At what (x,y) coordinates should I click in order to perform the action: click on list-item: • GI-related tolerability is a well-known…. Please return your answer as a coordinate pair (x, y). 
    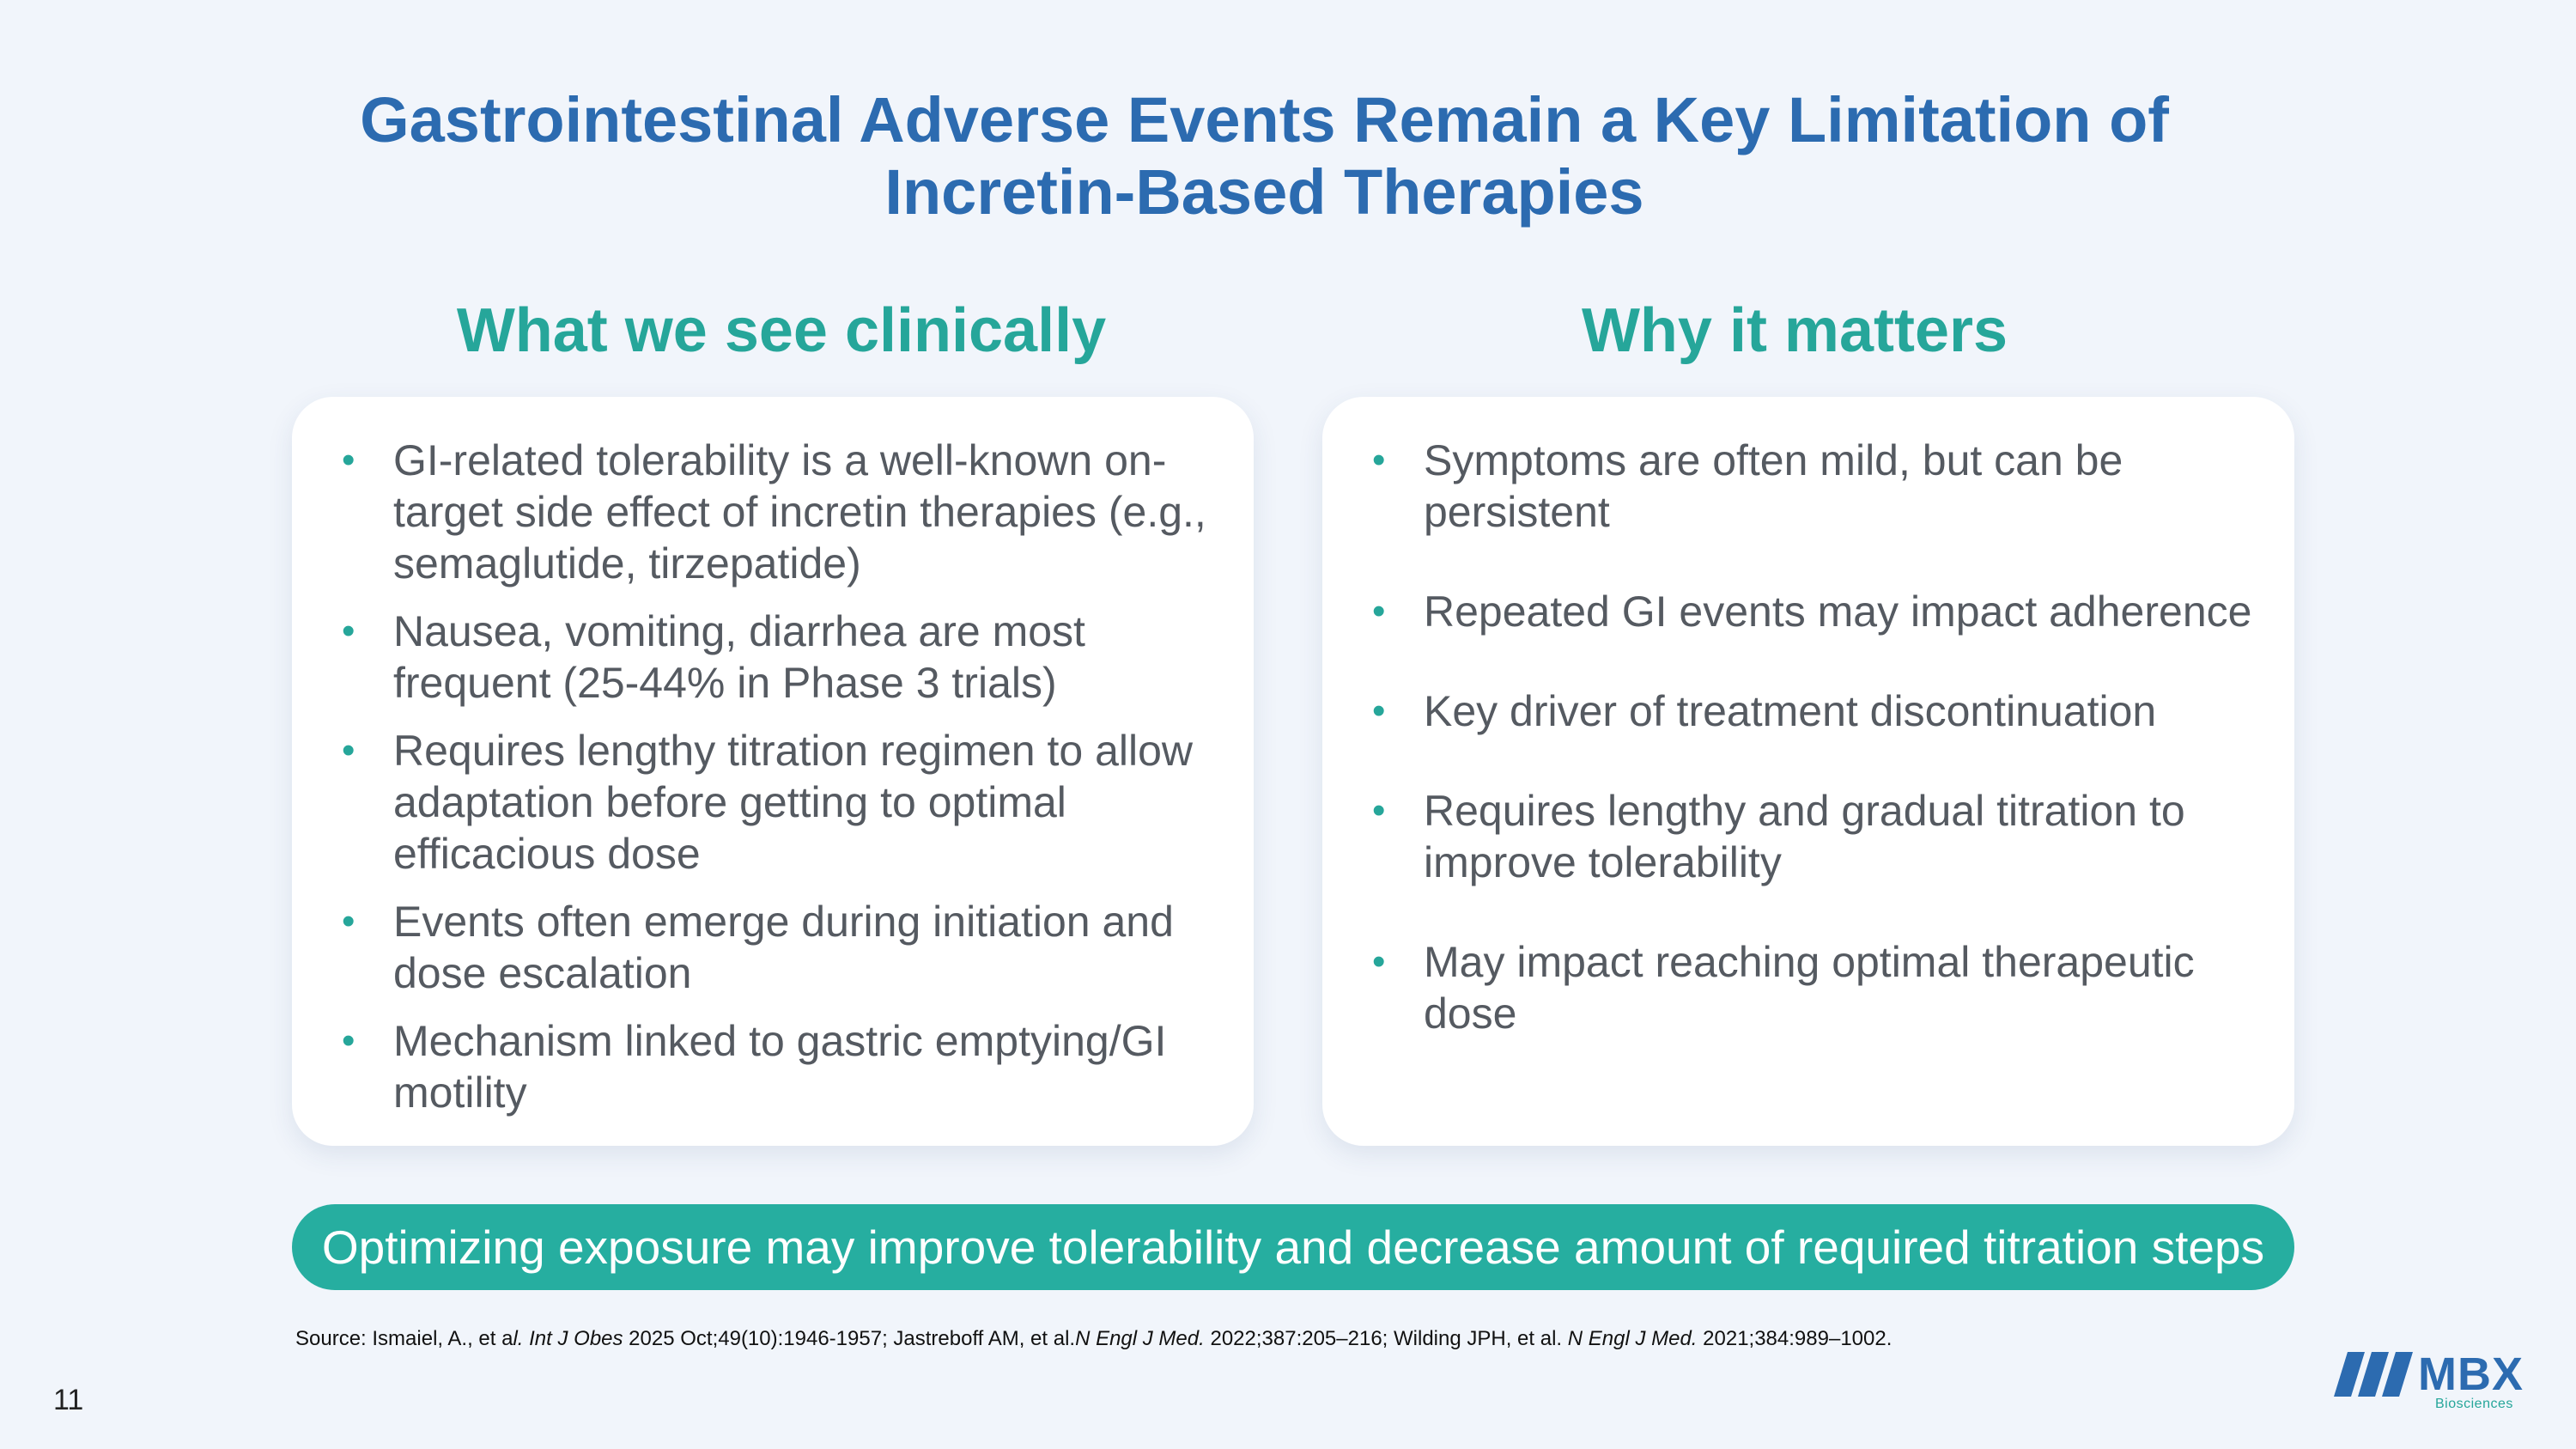
    Looking at the image, I should click on (781, 512).